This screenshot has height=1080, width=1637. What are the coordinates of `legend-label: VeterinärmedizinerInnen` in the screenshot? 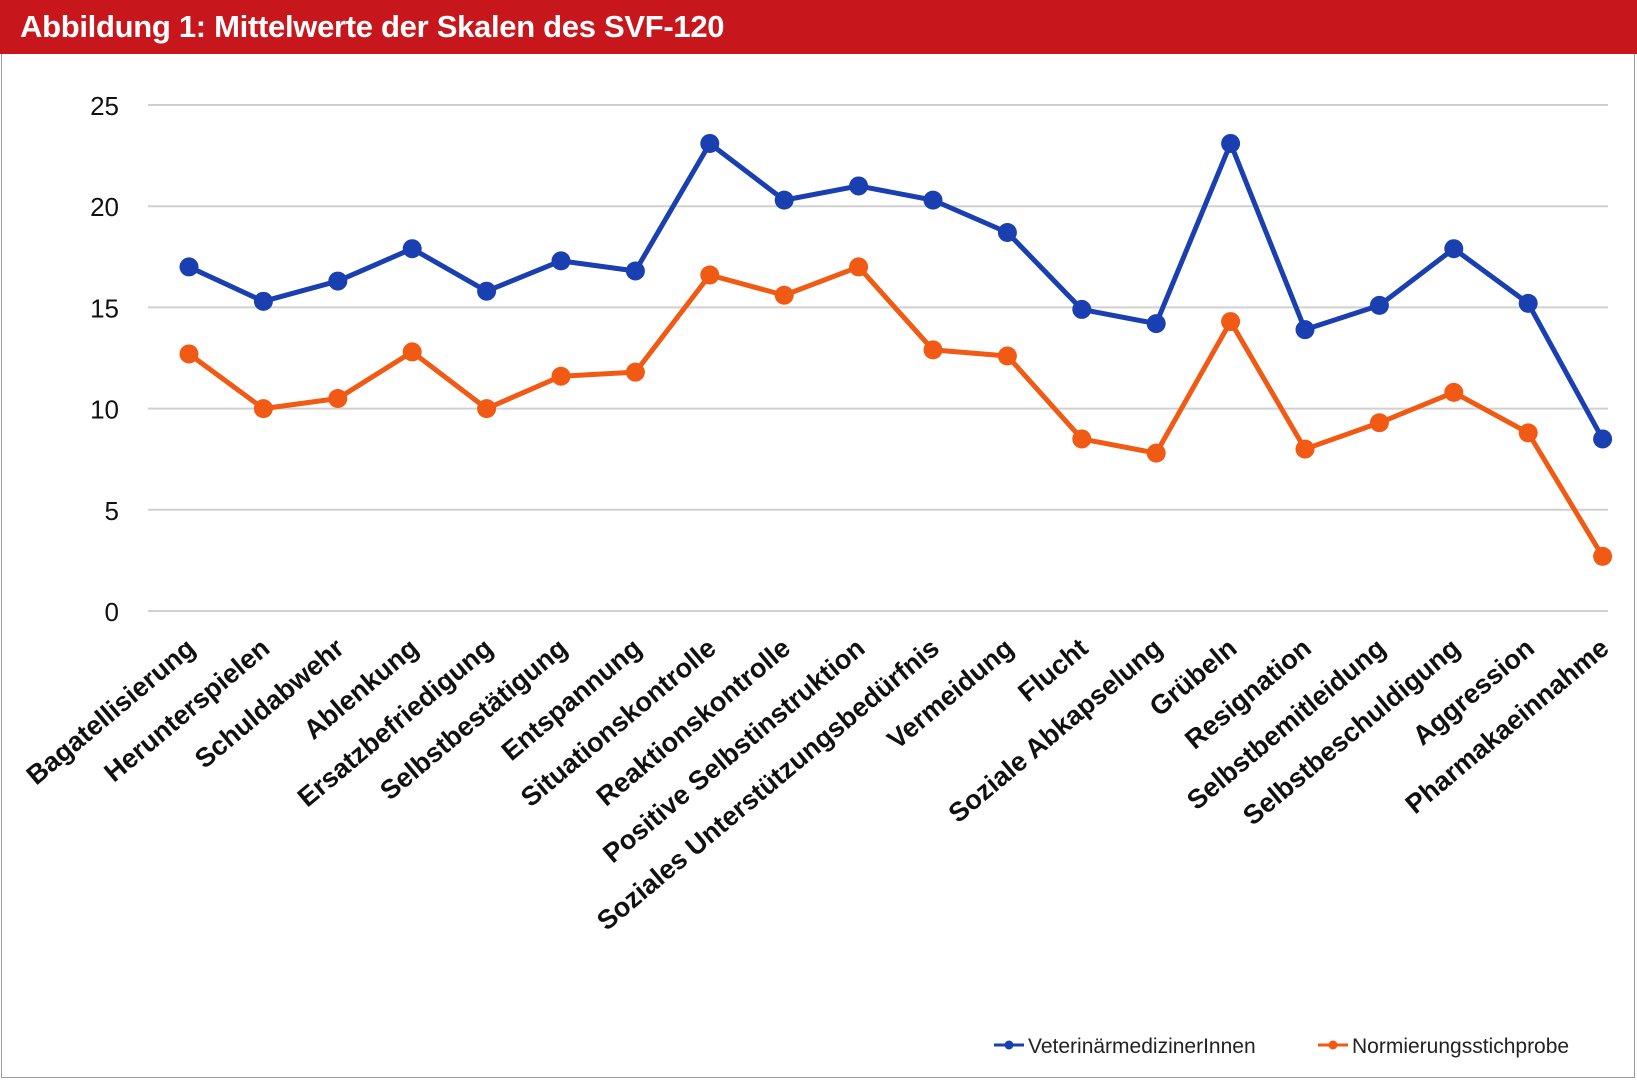 It's located at (1142, 1046).